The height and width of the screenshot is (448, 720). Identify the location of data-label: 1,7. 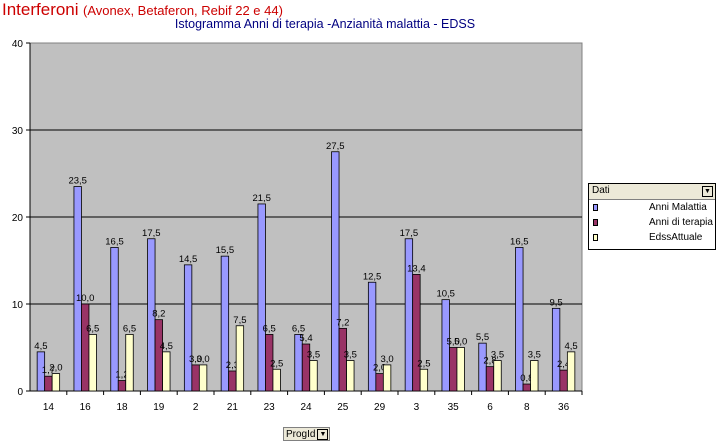
(48, 370).